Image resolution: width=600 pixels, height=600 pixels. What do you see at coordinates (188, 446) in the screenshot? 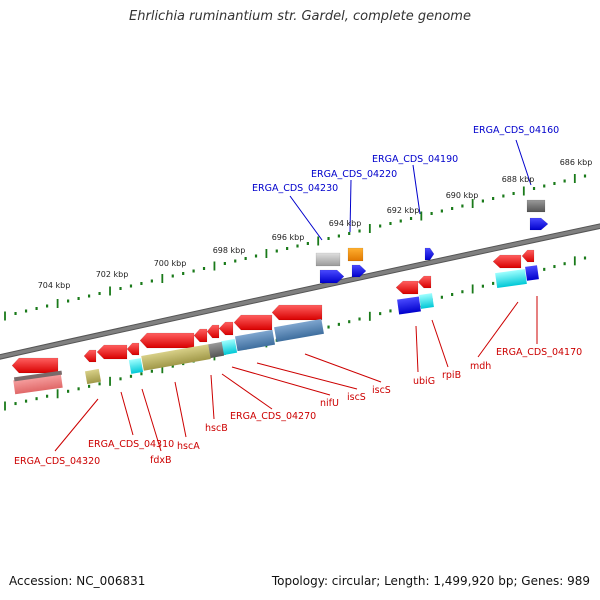
I see `reverse-gene-label: hscA` at bounding box center [188, 446].